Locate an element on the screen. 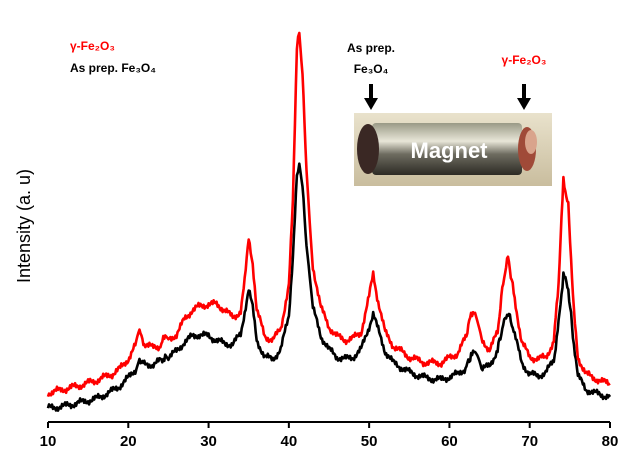 This screenshot has width=619, height=455. magnet-label: Magnet is located at coordinates (450, 150).